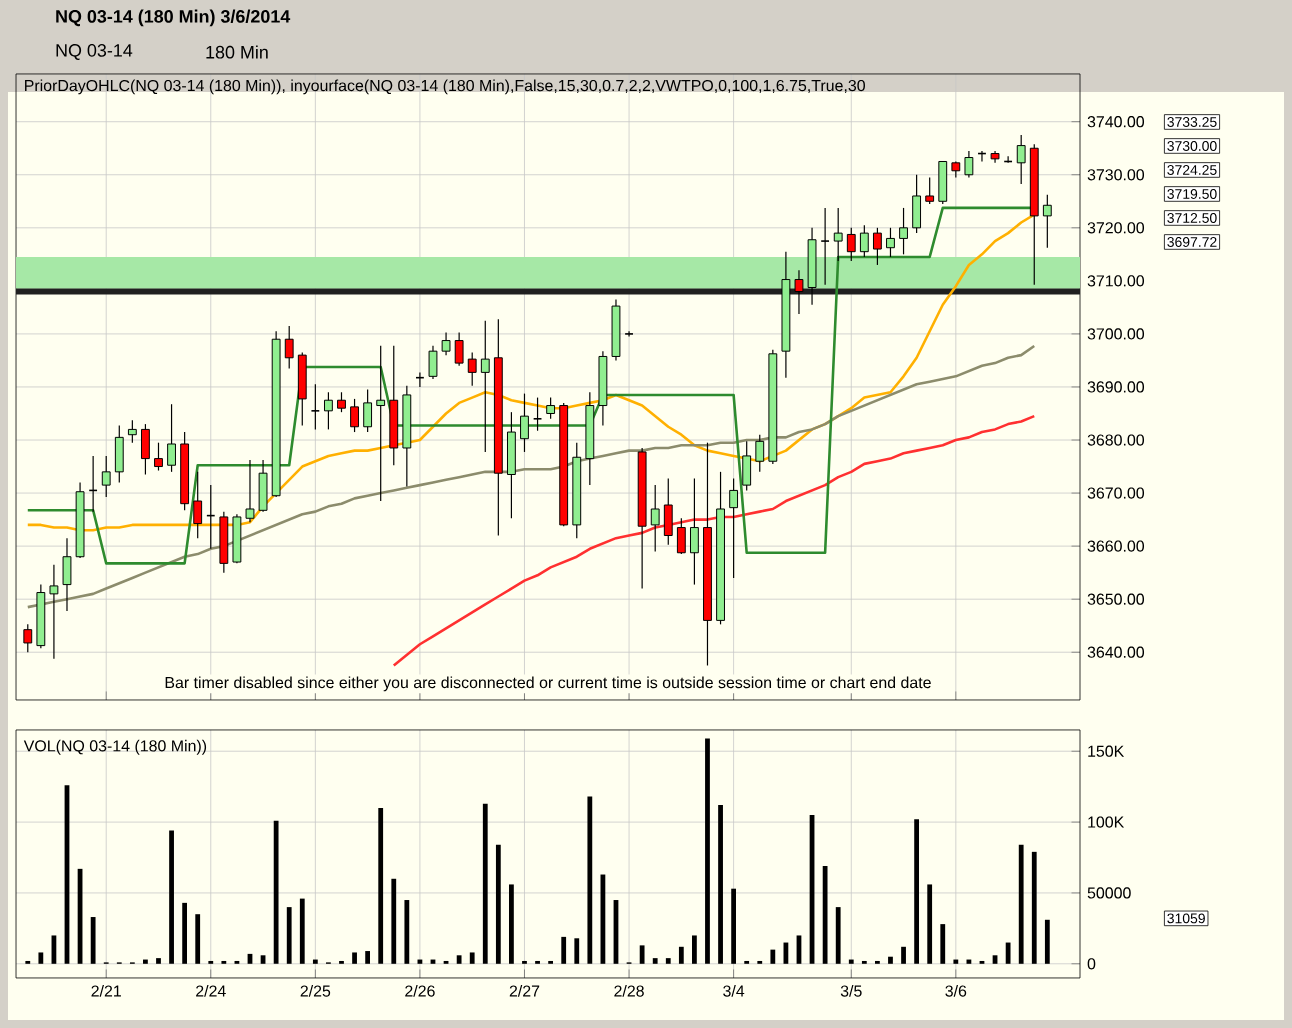 The width and height of the screenshot is (1292, 1028). What do you see at coordinates (237, 52) in the screenshot?
I see `text: 180 Min` at bounding box center [237, 52].